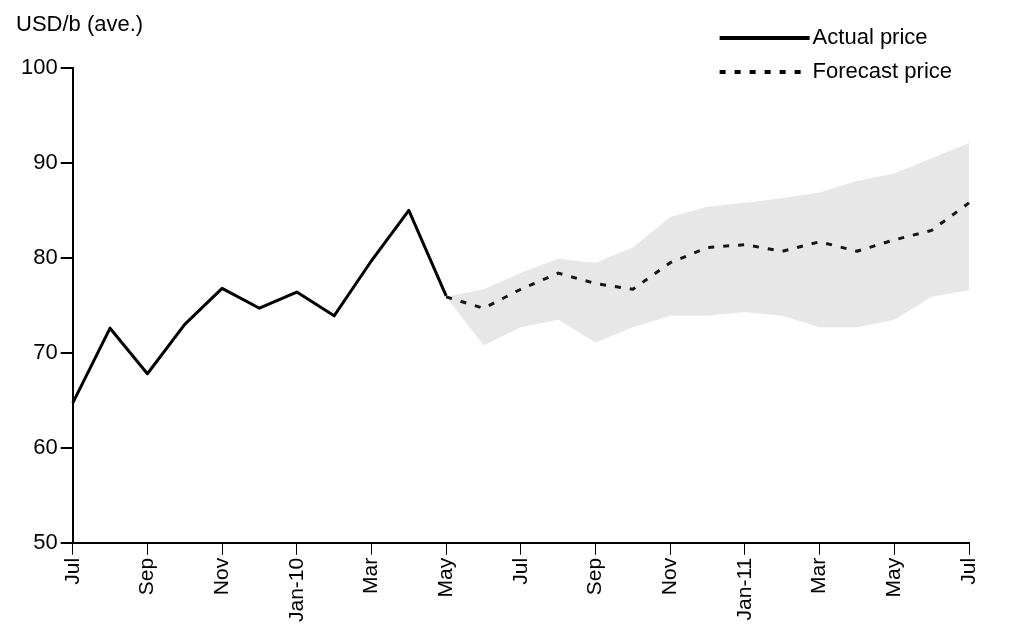 The width and height of the screenshot is (1027, 633). What do you see at coordinates (295, 590) in the screenshot?
I see `x-tick-label: Jan-10` at bounding box center [295, 590].